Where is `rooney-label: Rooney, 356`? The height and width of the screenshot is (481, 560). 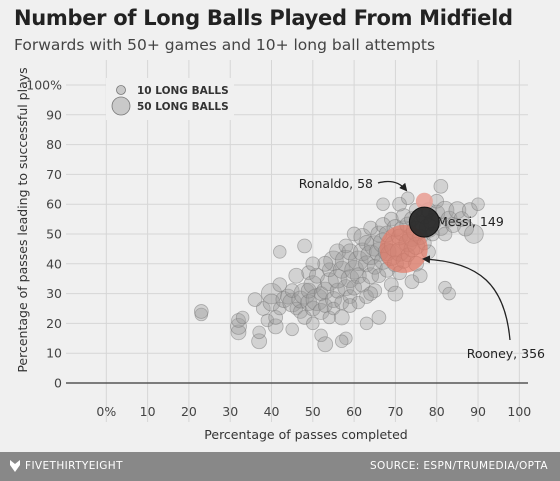
rooney-label: Rooney, 356 is located at coordinates (506, 353).